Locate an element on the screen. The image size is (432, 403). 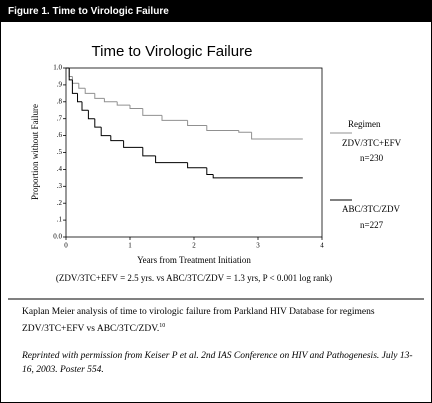
y-tick-label: .5 is located at coordinates (60, 152).